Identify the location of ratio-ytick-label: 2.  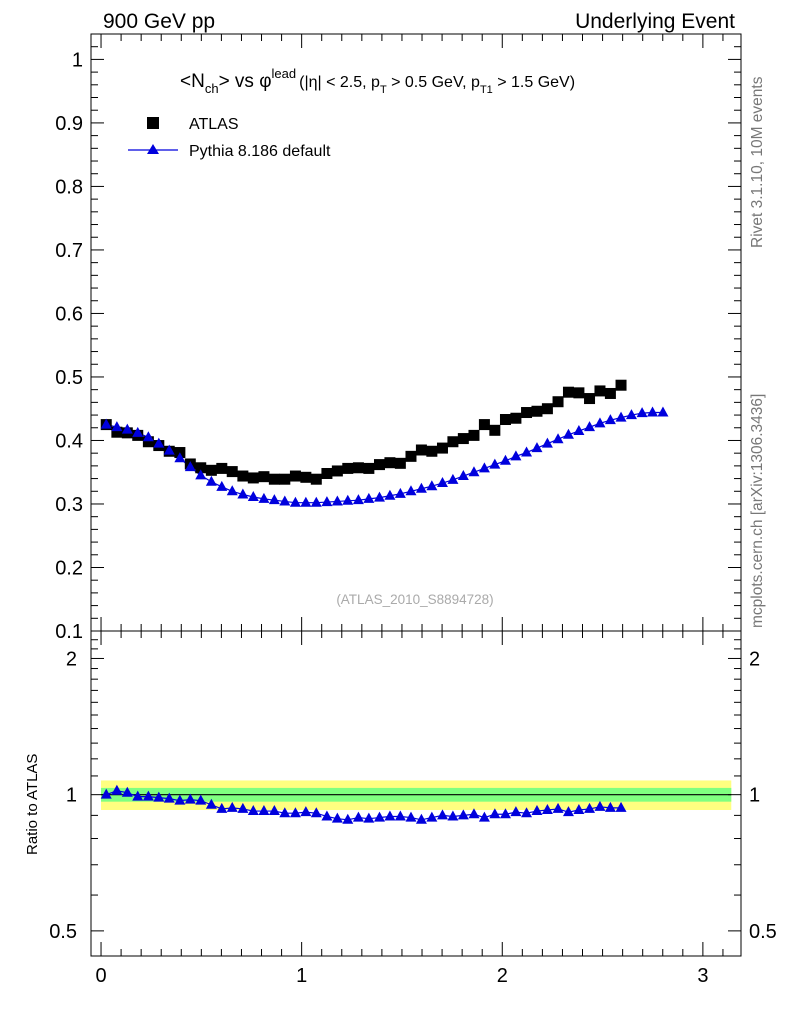
(71, 659).